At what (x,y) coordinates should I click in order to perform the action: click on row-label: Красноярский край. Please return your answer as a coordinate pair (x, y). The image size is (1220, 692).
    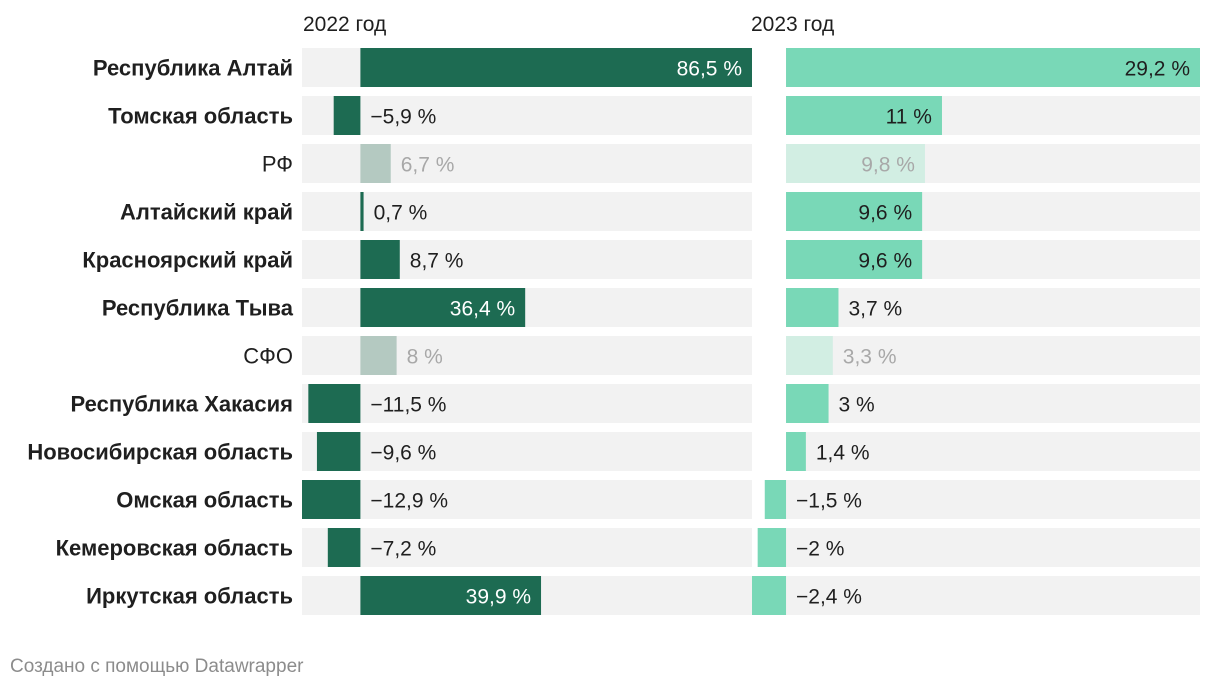
    Looking at the image, I should click on (187, 260).